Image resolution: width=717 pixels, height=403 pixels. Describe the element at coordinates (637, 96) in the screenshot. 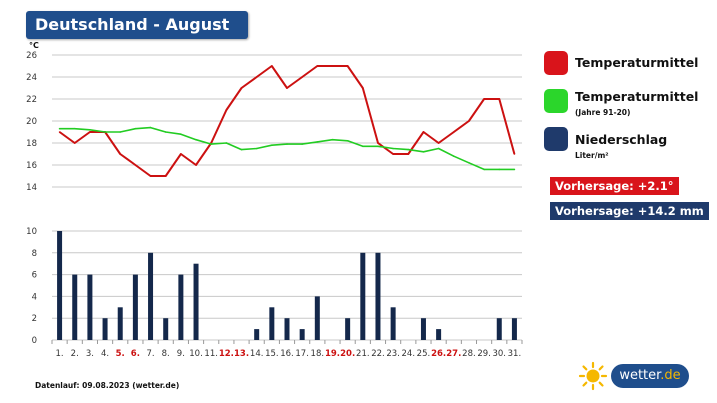

I see `legend-label-temperature-normal: Temperaturmittel` at that location.